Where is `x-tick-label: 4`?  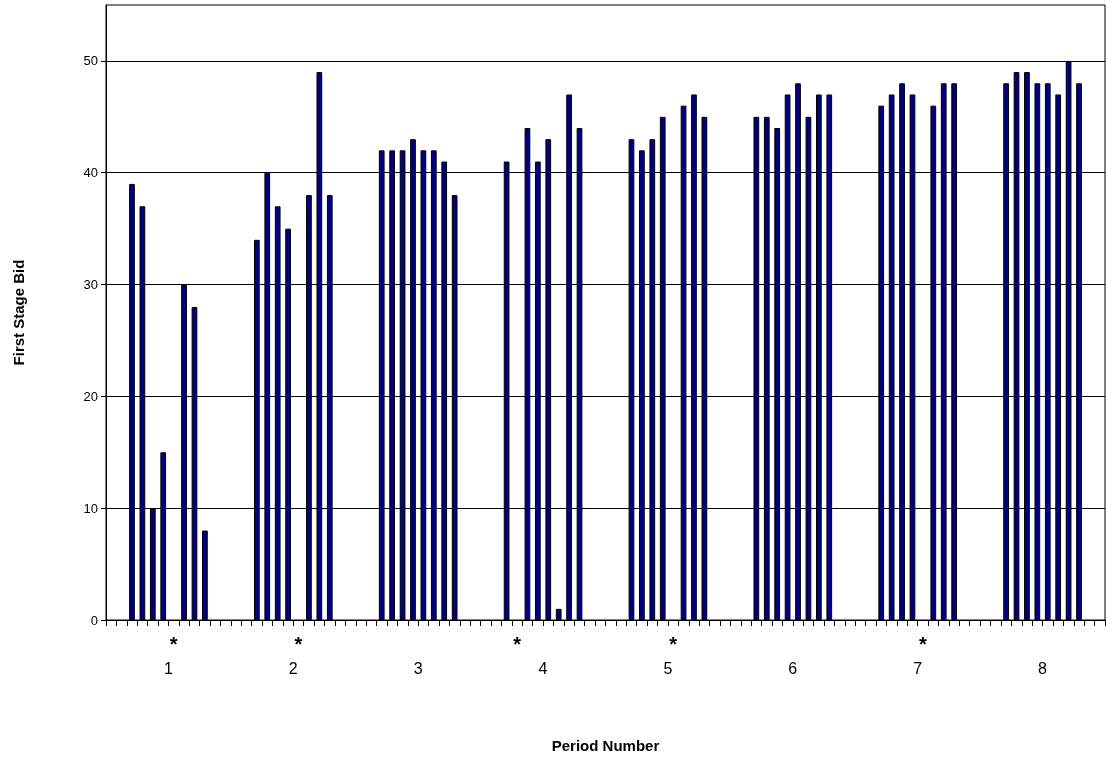 x-tick-label: 4 is located at coordinates (543, 668).